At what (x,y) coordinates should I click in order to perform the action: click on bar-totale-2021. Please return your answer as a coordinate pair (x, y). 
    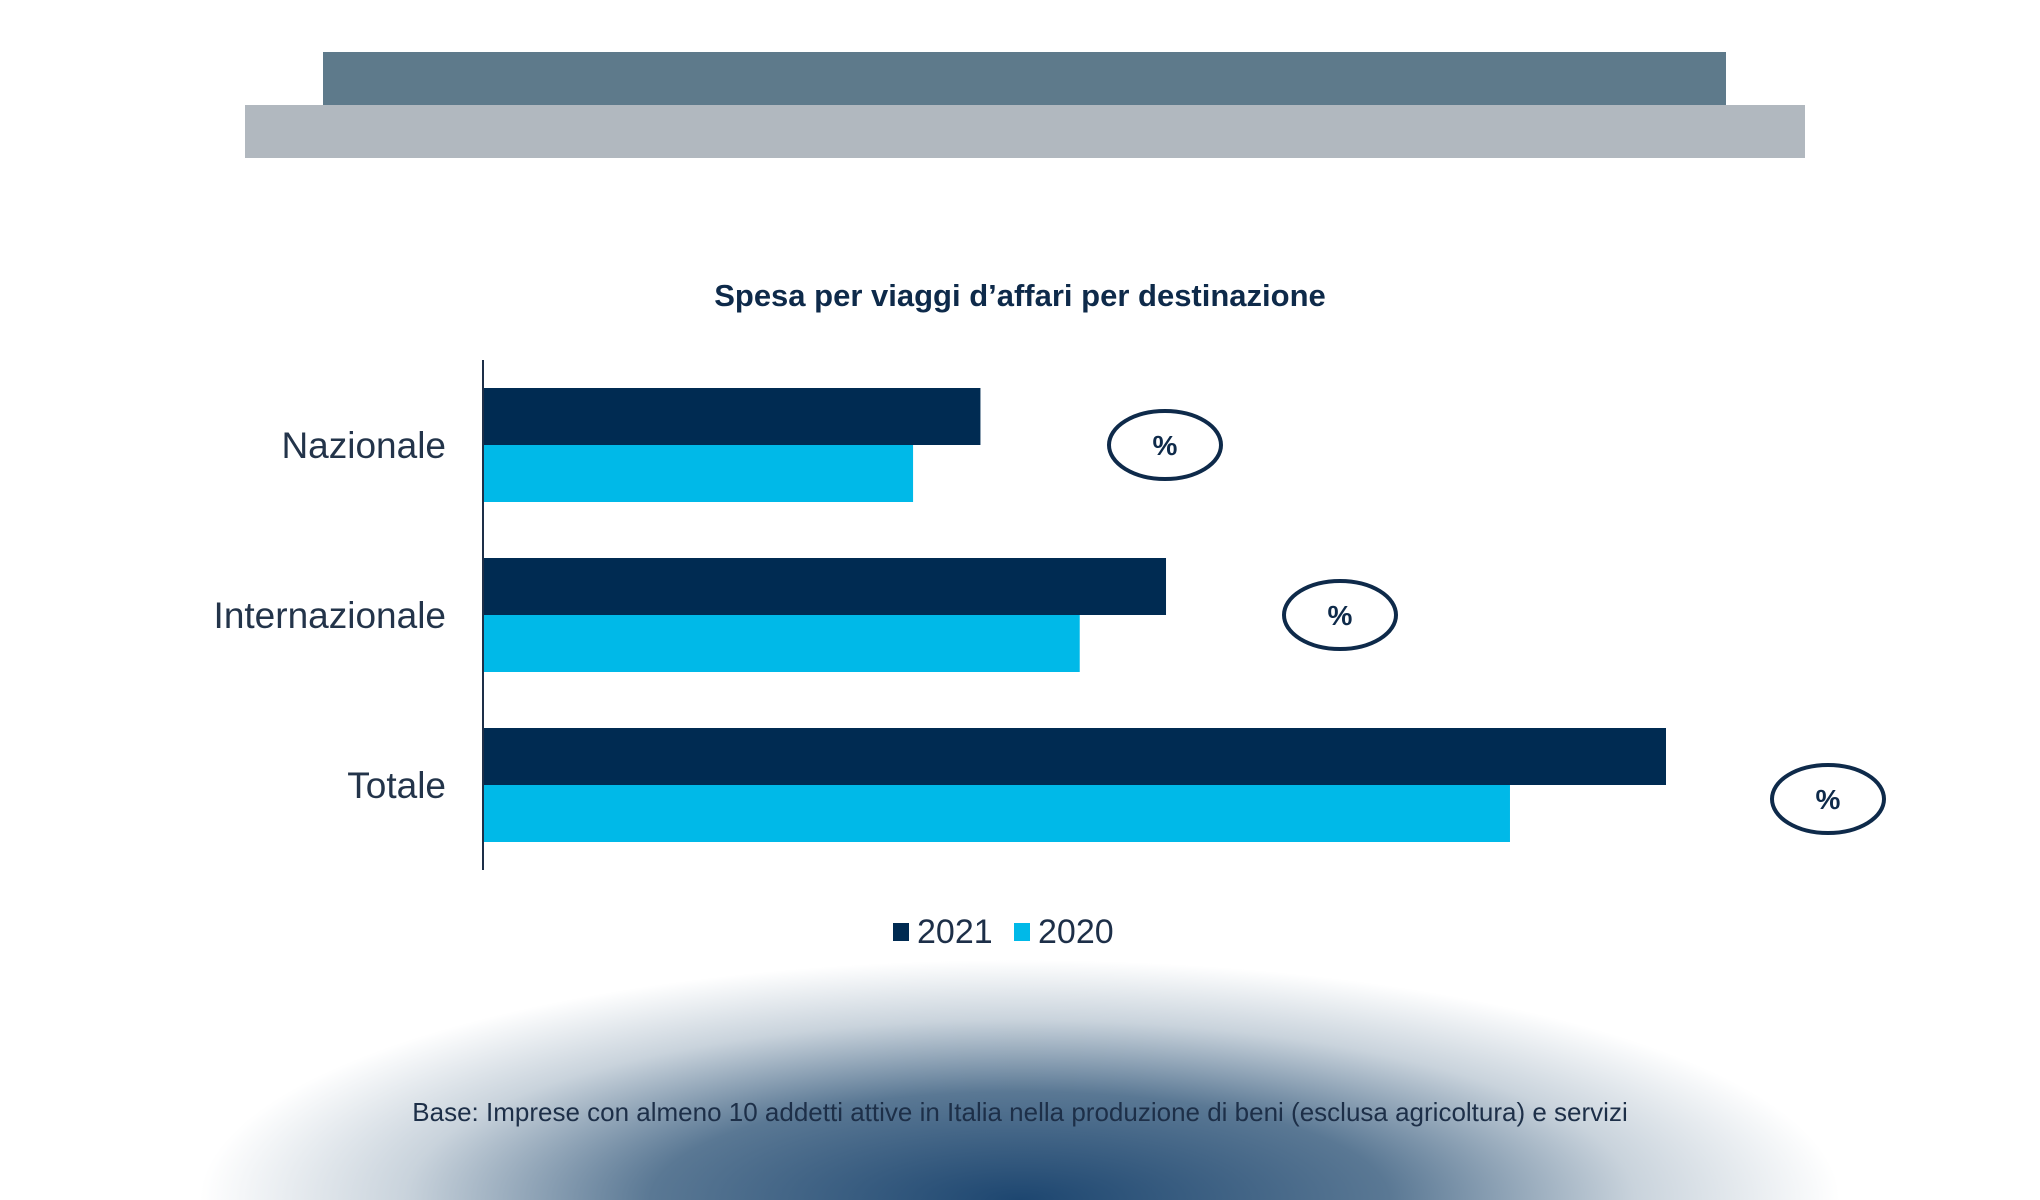
    Looking at the image, I should click on (1075, 756).